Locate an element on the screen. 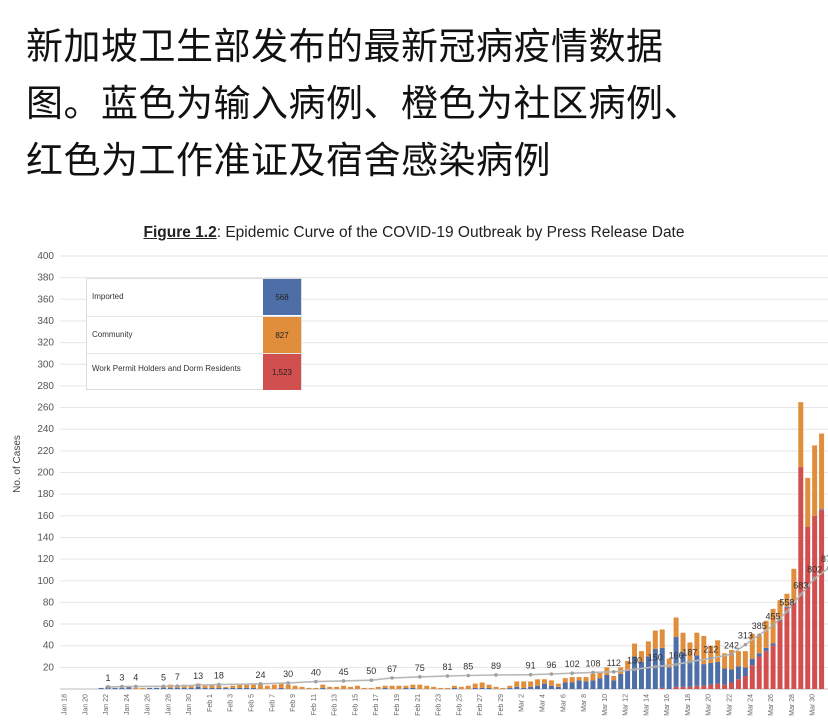  cumulative-label: 166 is located at coordinates (676, 656).